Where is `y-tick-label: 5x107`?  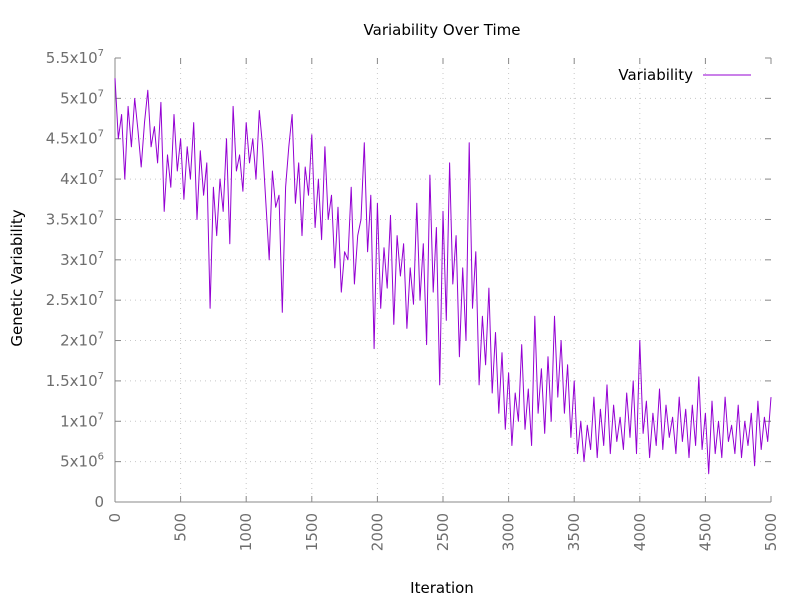 y-tick-label: 5x107 is located at coordinates (82, 97).